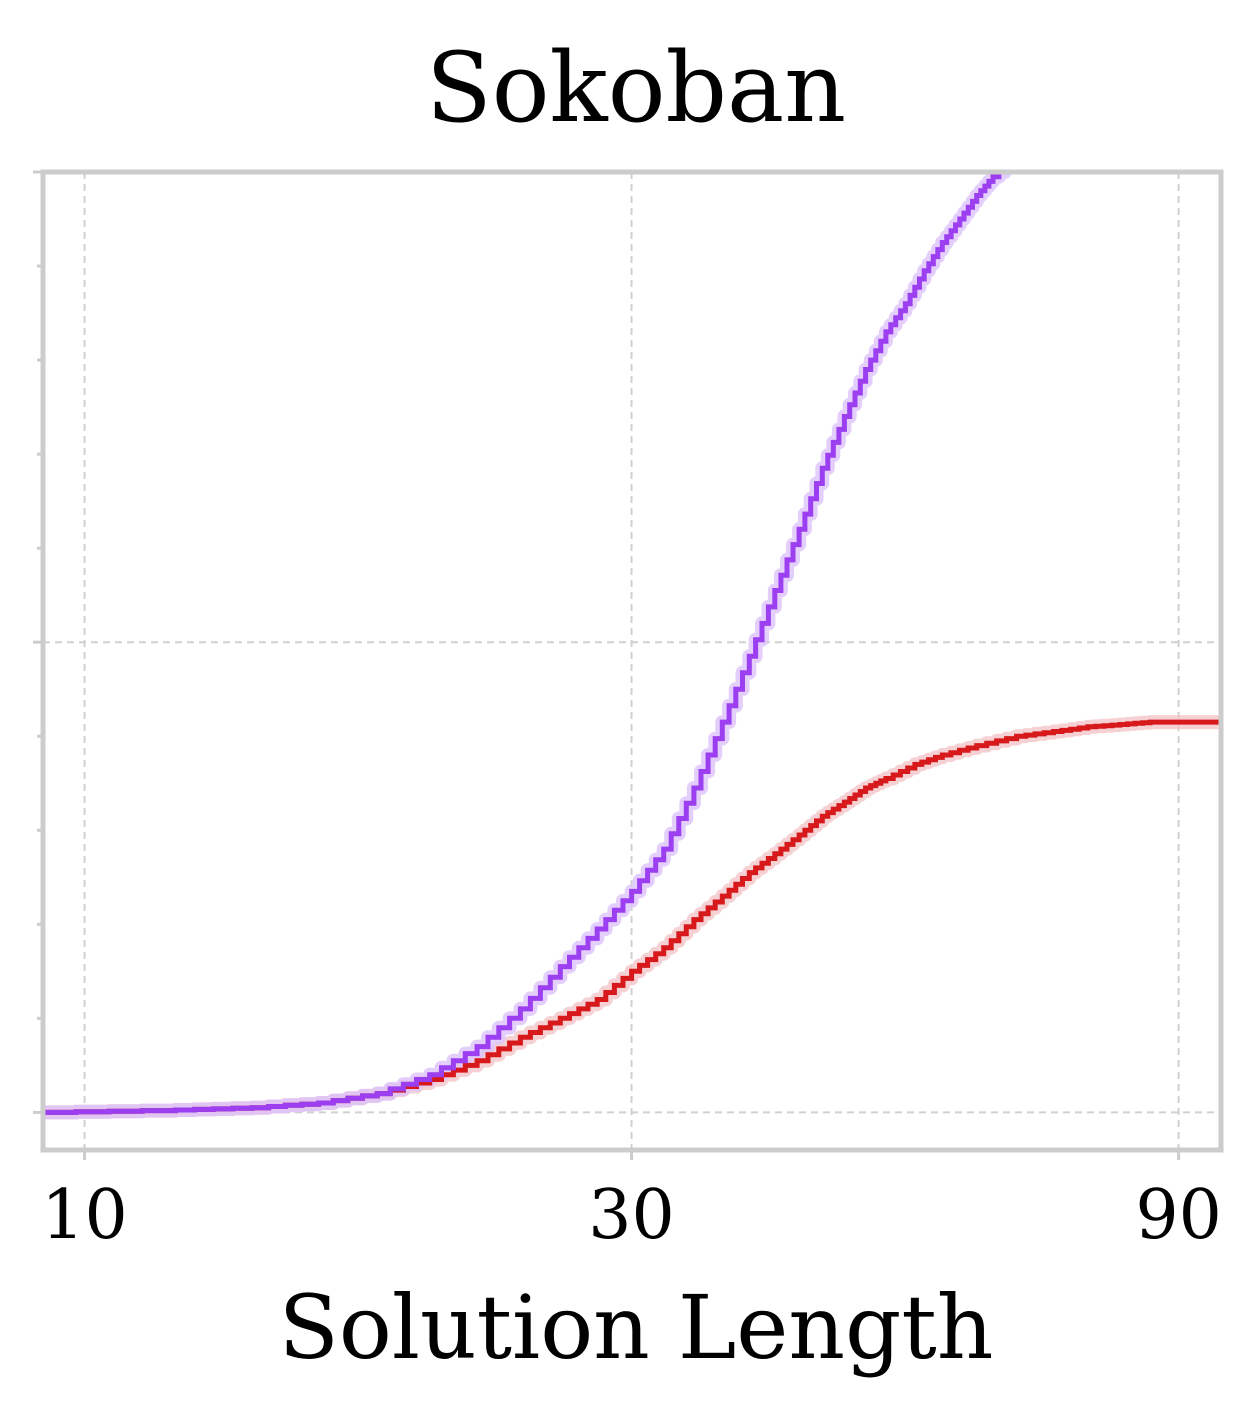 The height and width of the screenshot is (1417, 1256). I want to click on x-tick-label: 30, so click(631, 1215).